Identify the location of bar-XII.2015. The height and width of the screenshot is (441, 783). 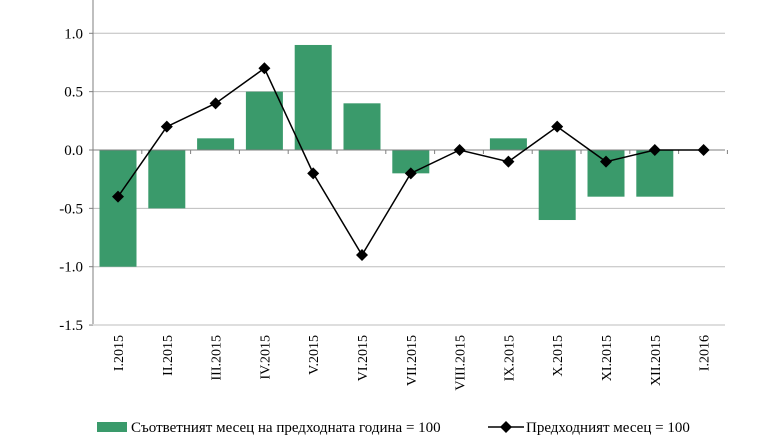
(655, 173).